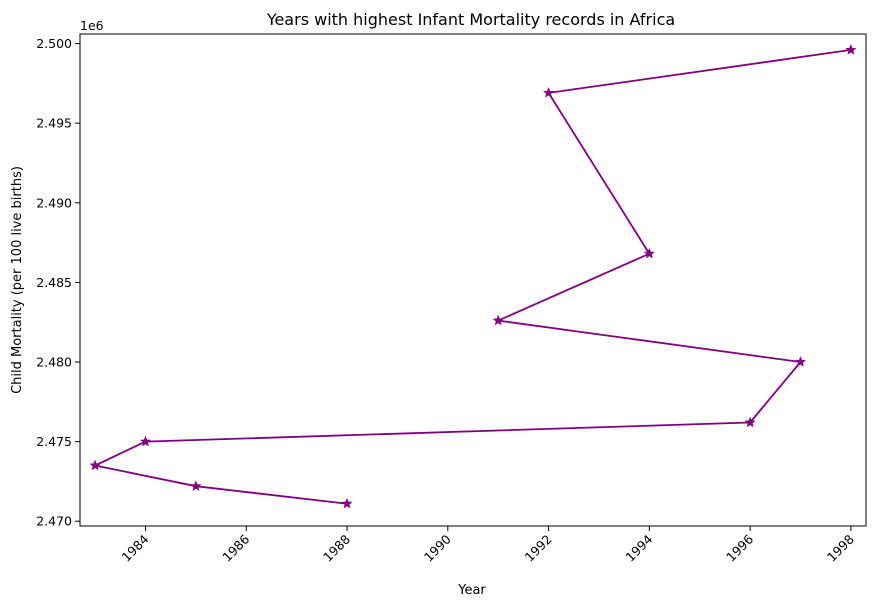 This screenshot has width=875, height=610. Describe the element at coordinates (54, 43) in the screenshot. I see `y-tick-label: 2.500` at that location.